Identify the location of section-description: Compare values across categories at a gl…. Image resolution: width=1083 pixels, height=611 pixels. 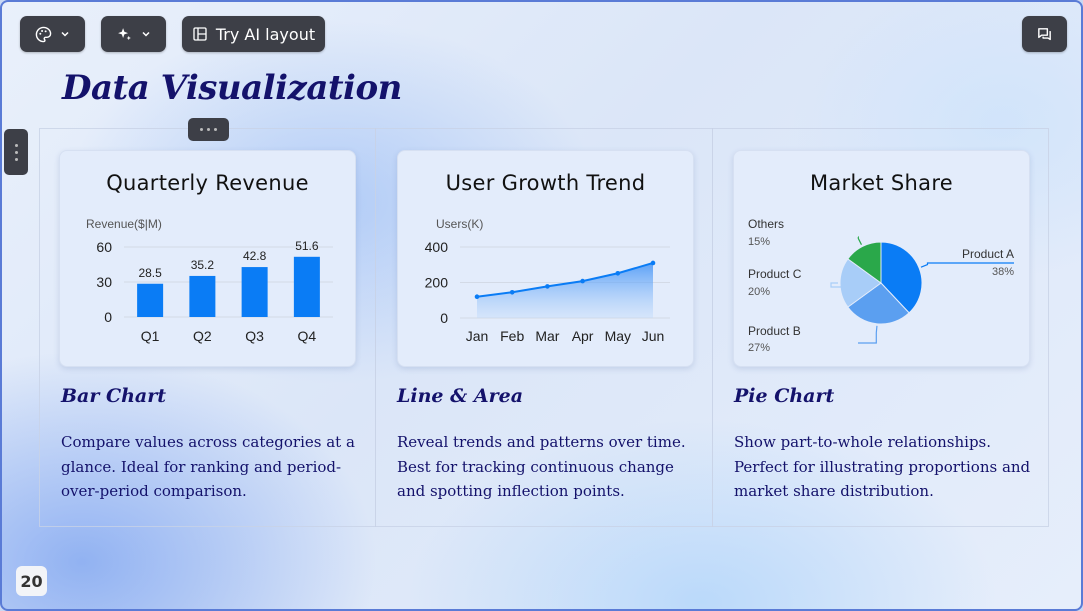
(208, 466).